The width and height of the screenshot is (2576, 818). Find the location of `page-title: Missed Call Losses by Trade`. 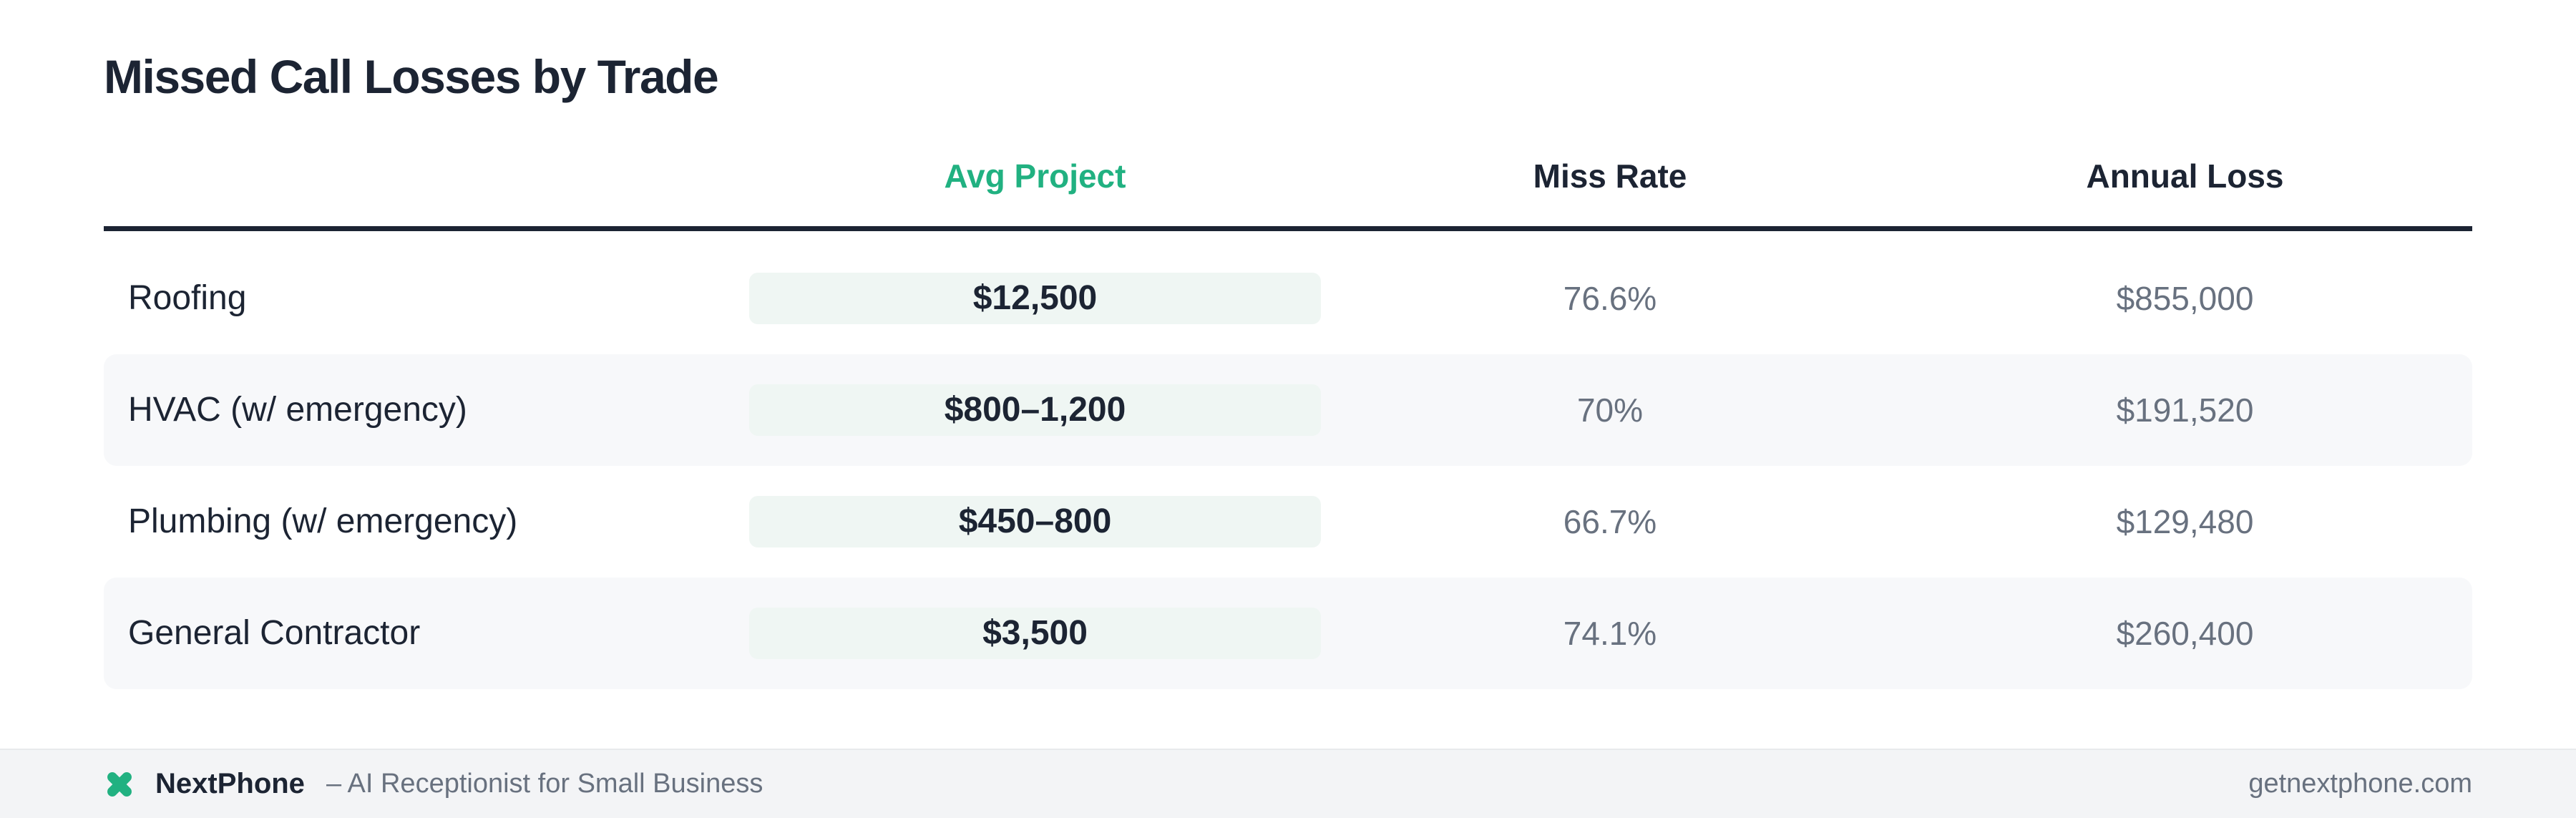

page-title: Missed Call Losses by Trade is located at coordinates (411, 76).